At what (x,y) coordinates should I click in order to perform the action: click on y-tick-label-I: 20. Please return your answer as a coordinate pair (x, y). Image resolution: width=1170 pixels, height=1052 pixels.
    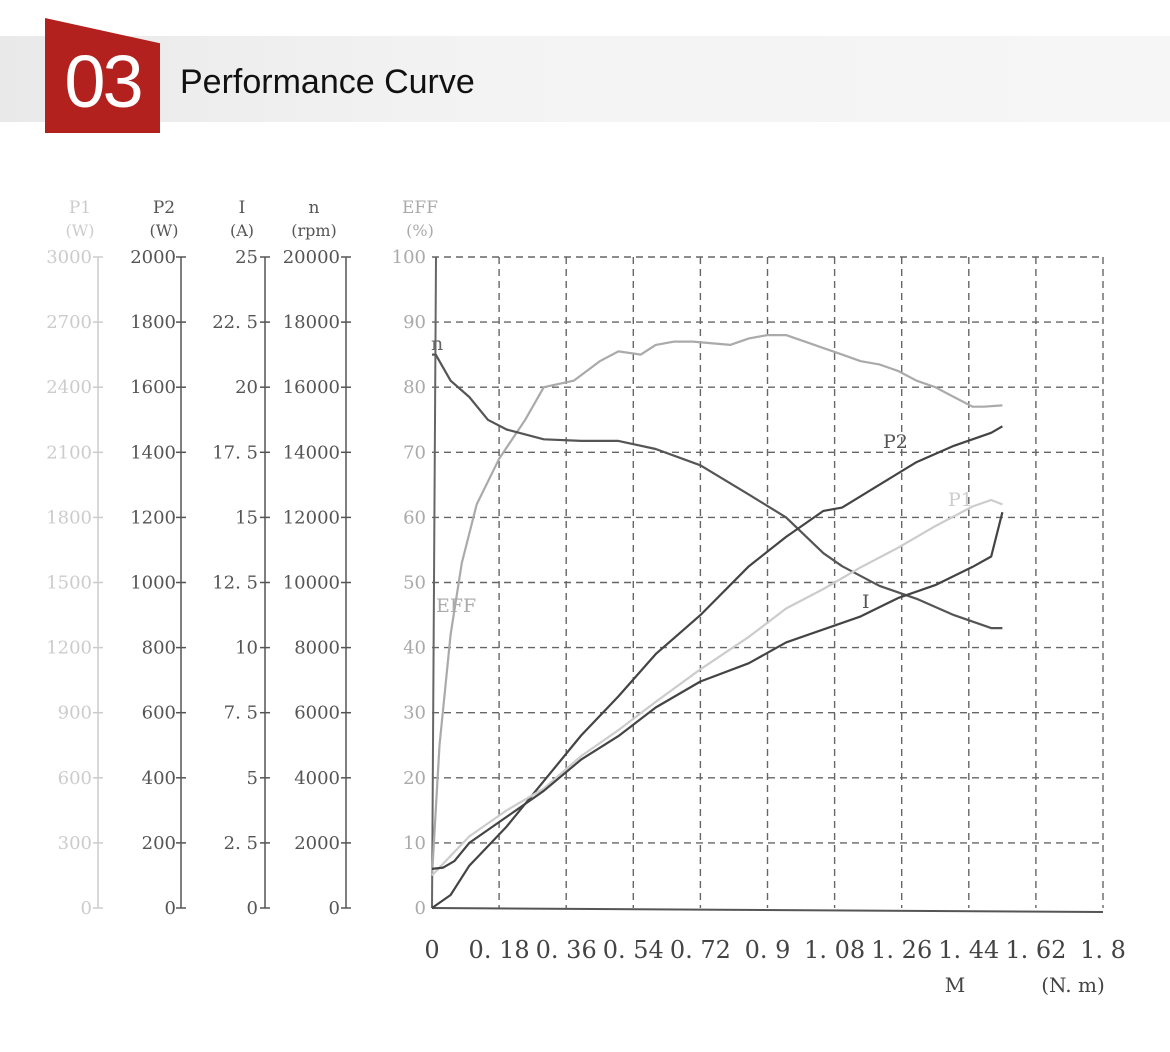
    Looking at the image, I should click on (246, 387).